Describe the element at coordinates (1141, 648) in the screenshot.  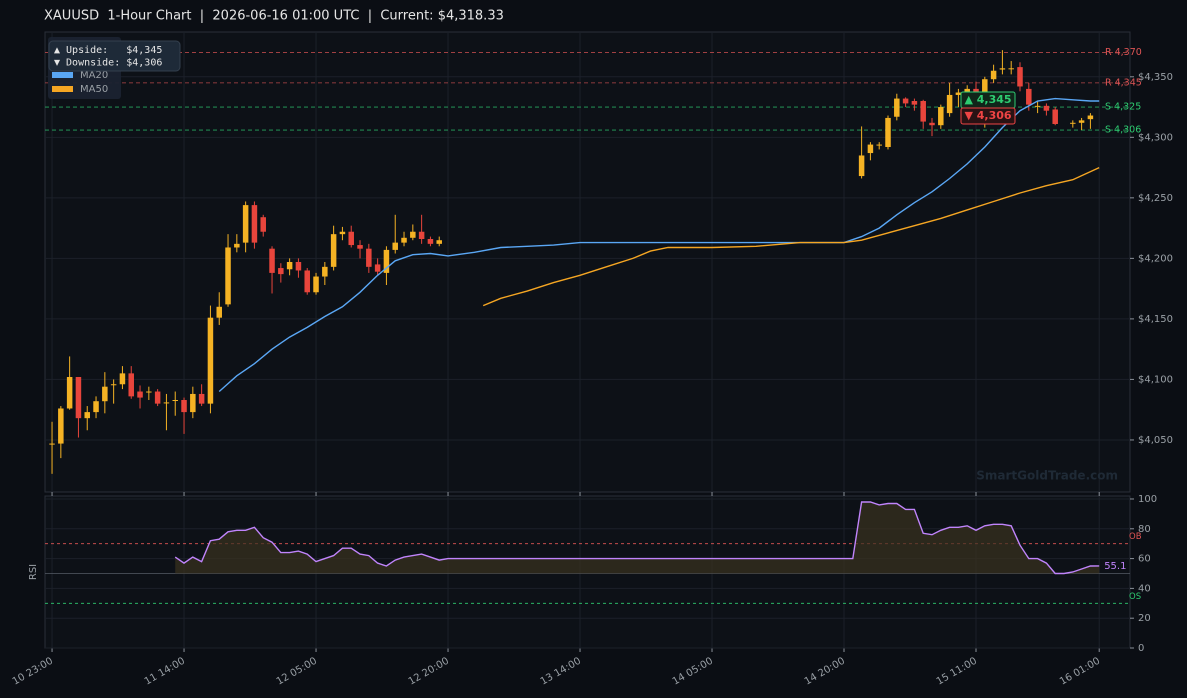
I see `y-tick-label: 0` at that location.